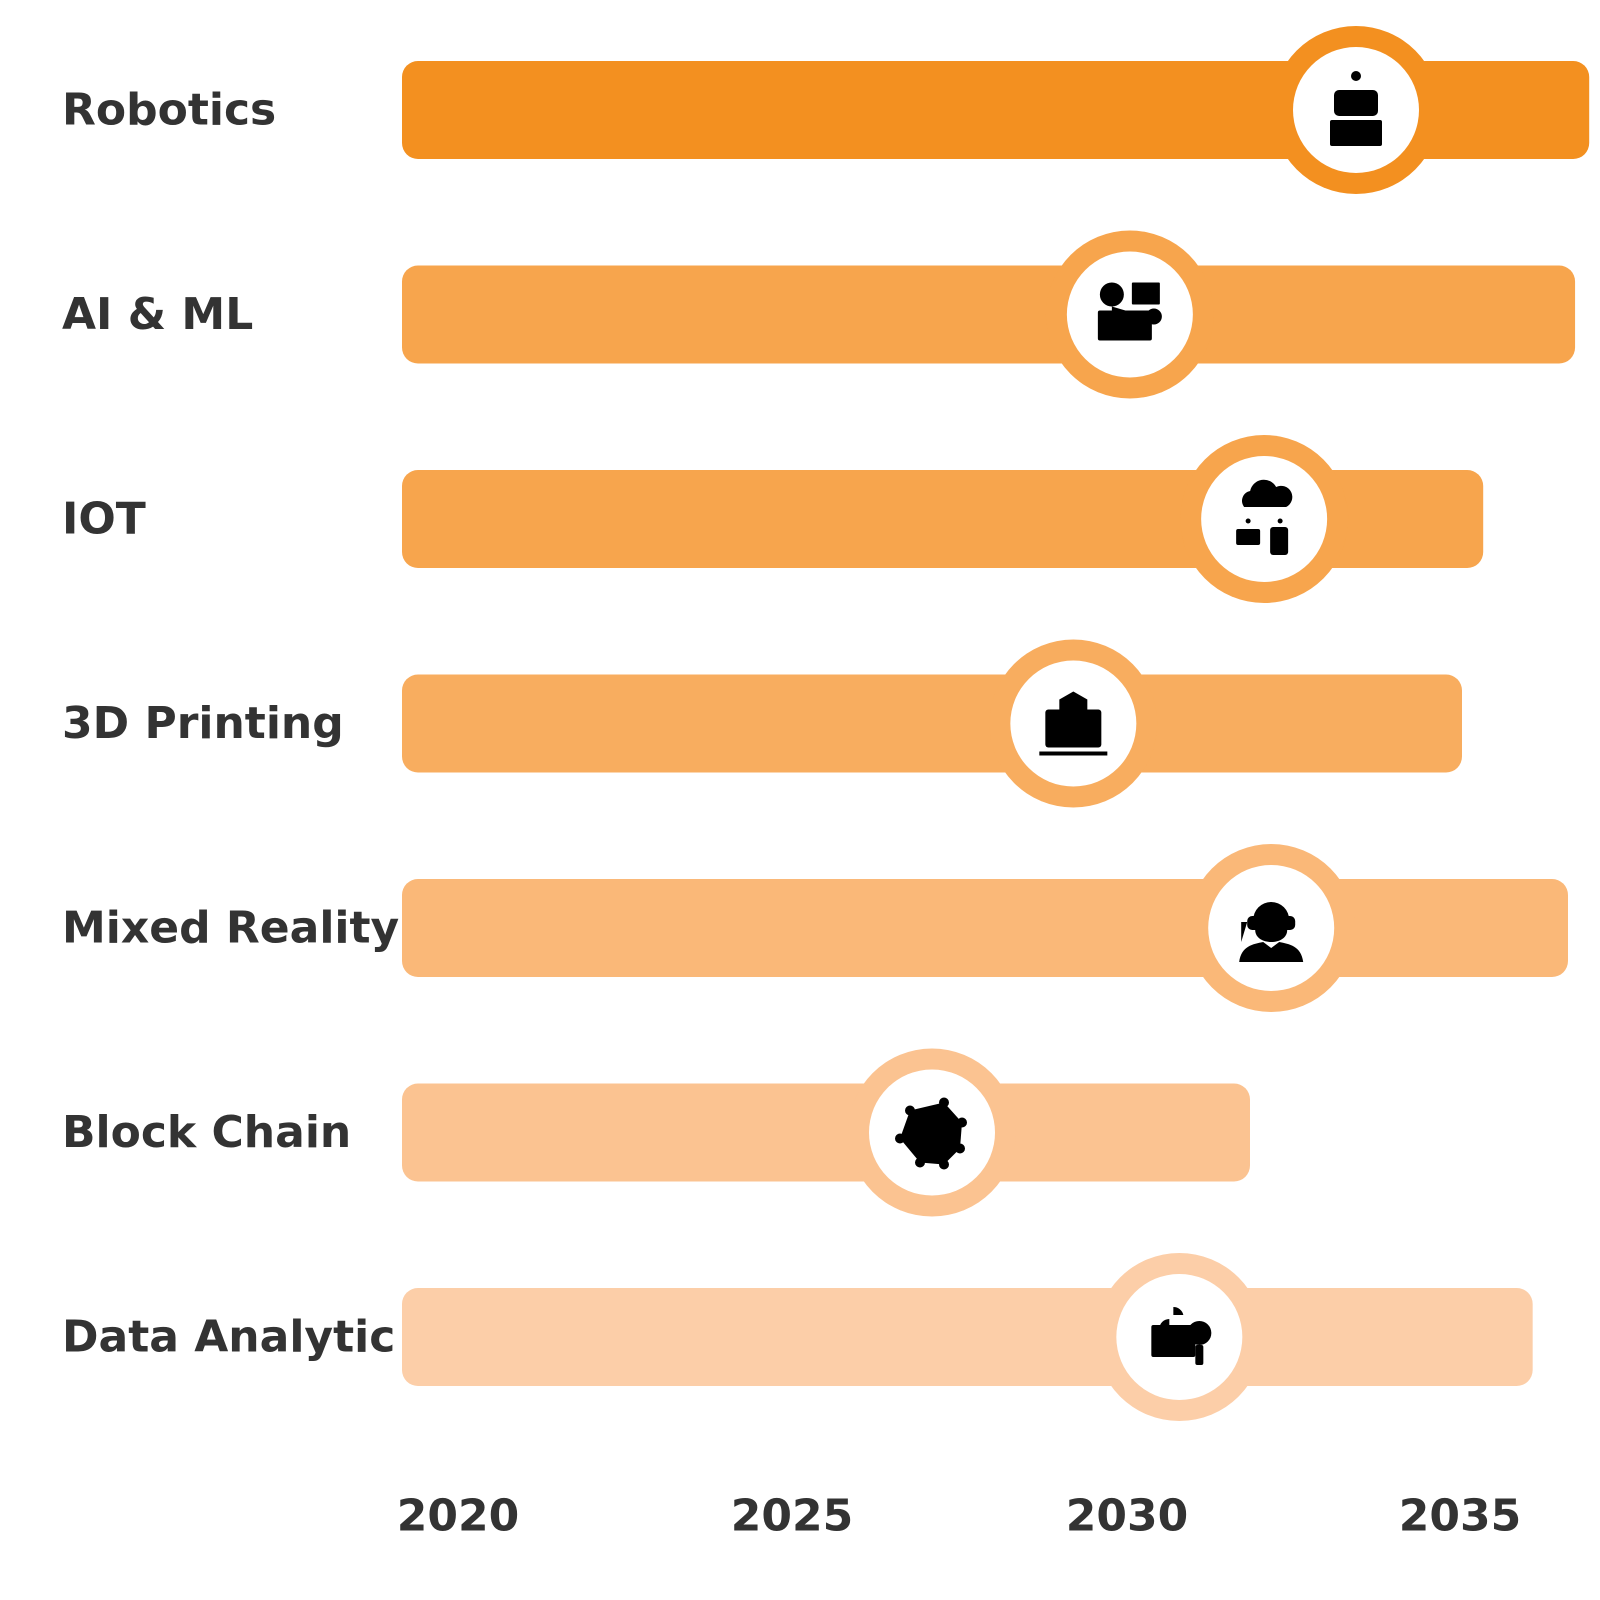 The height and width of the screenshot is (1600, 1600). I want to click on marker-disc, so click(1264, 519).